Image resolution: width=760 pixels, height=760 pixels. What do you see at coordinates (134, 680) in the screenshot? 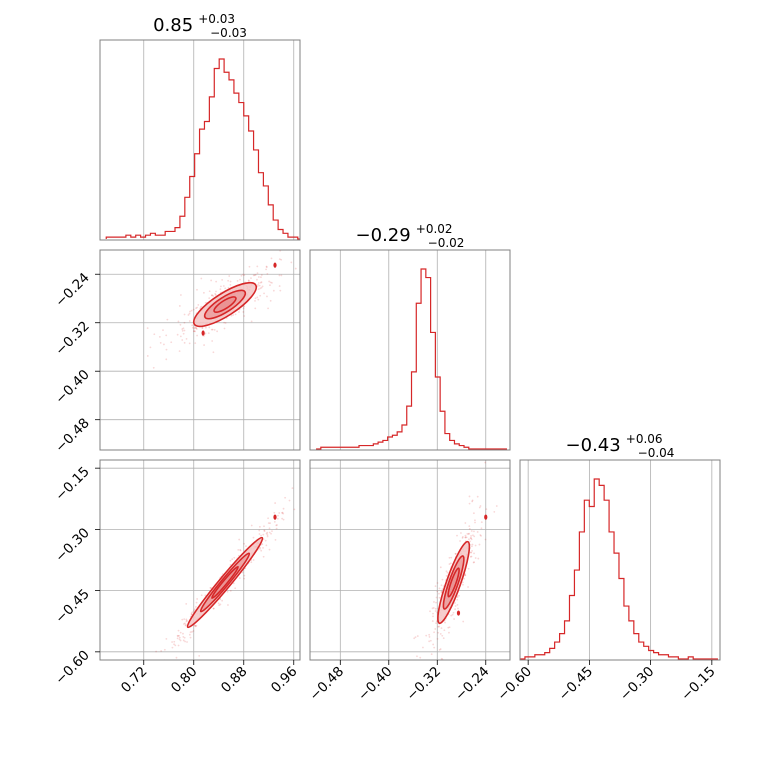
I see `x-tick-label: 0.72` at bounding box center [134, 680].